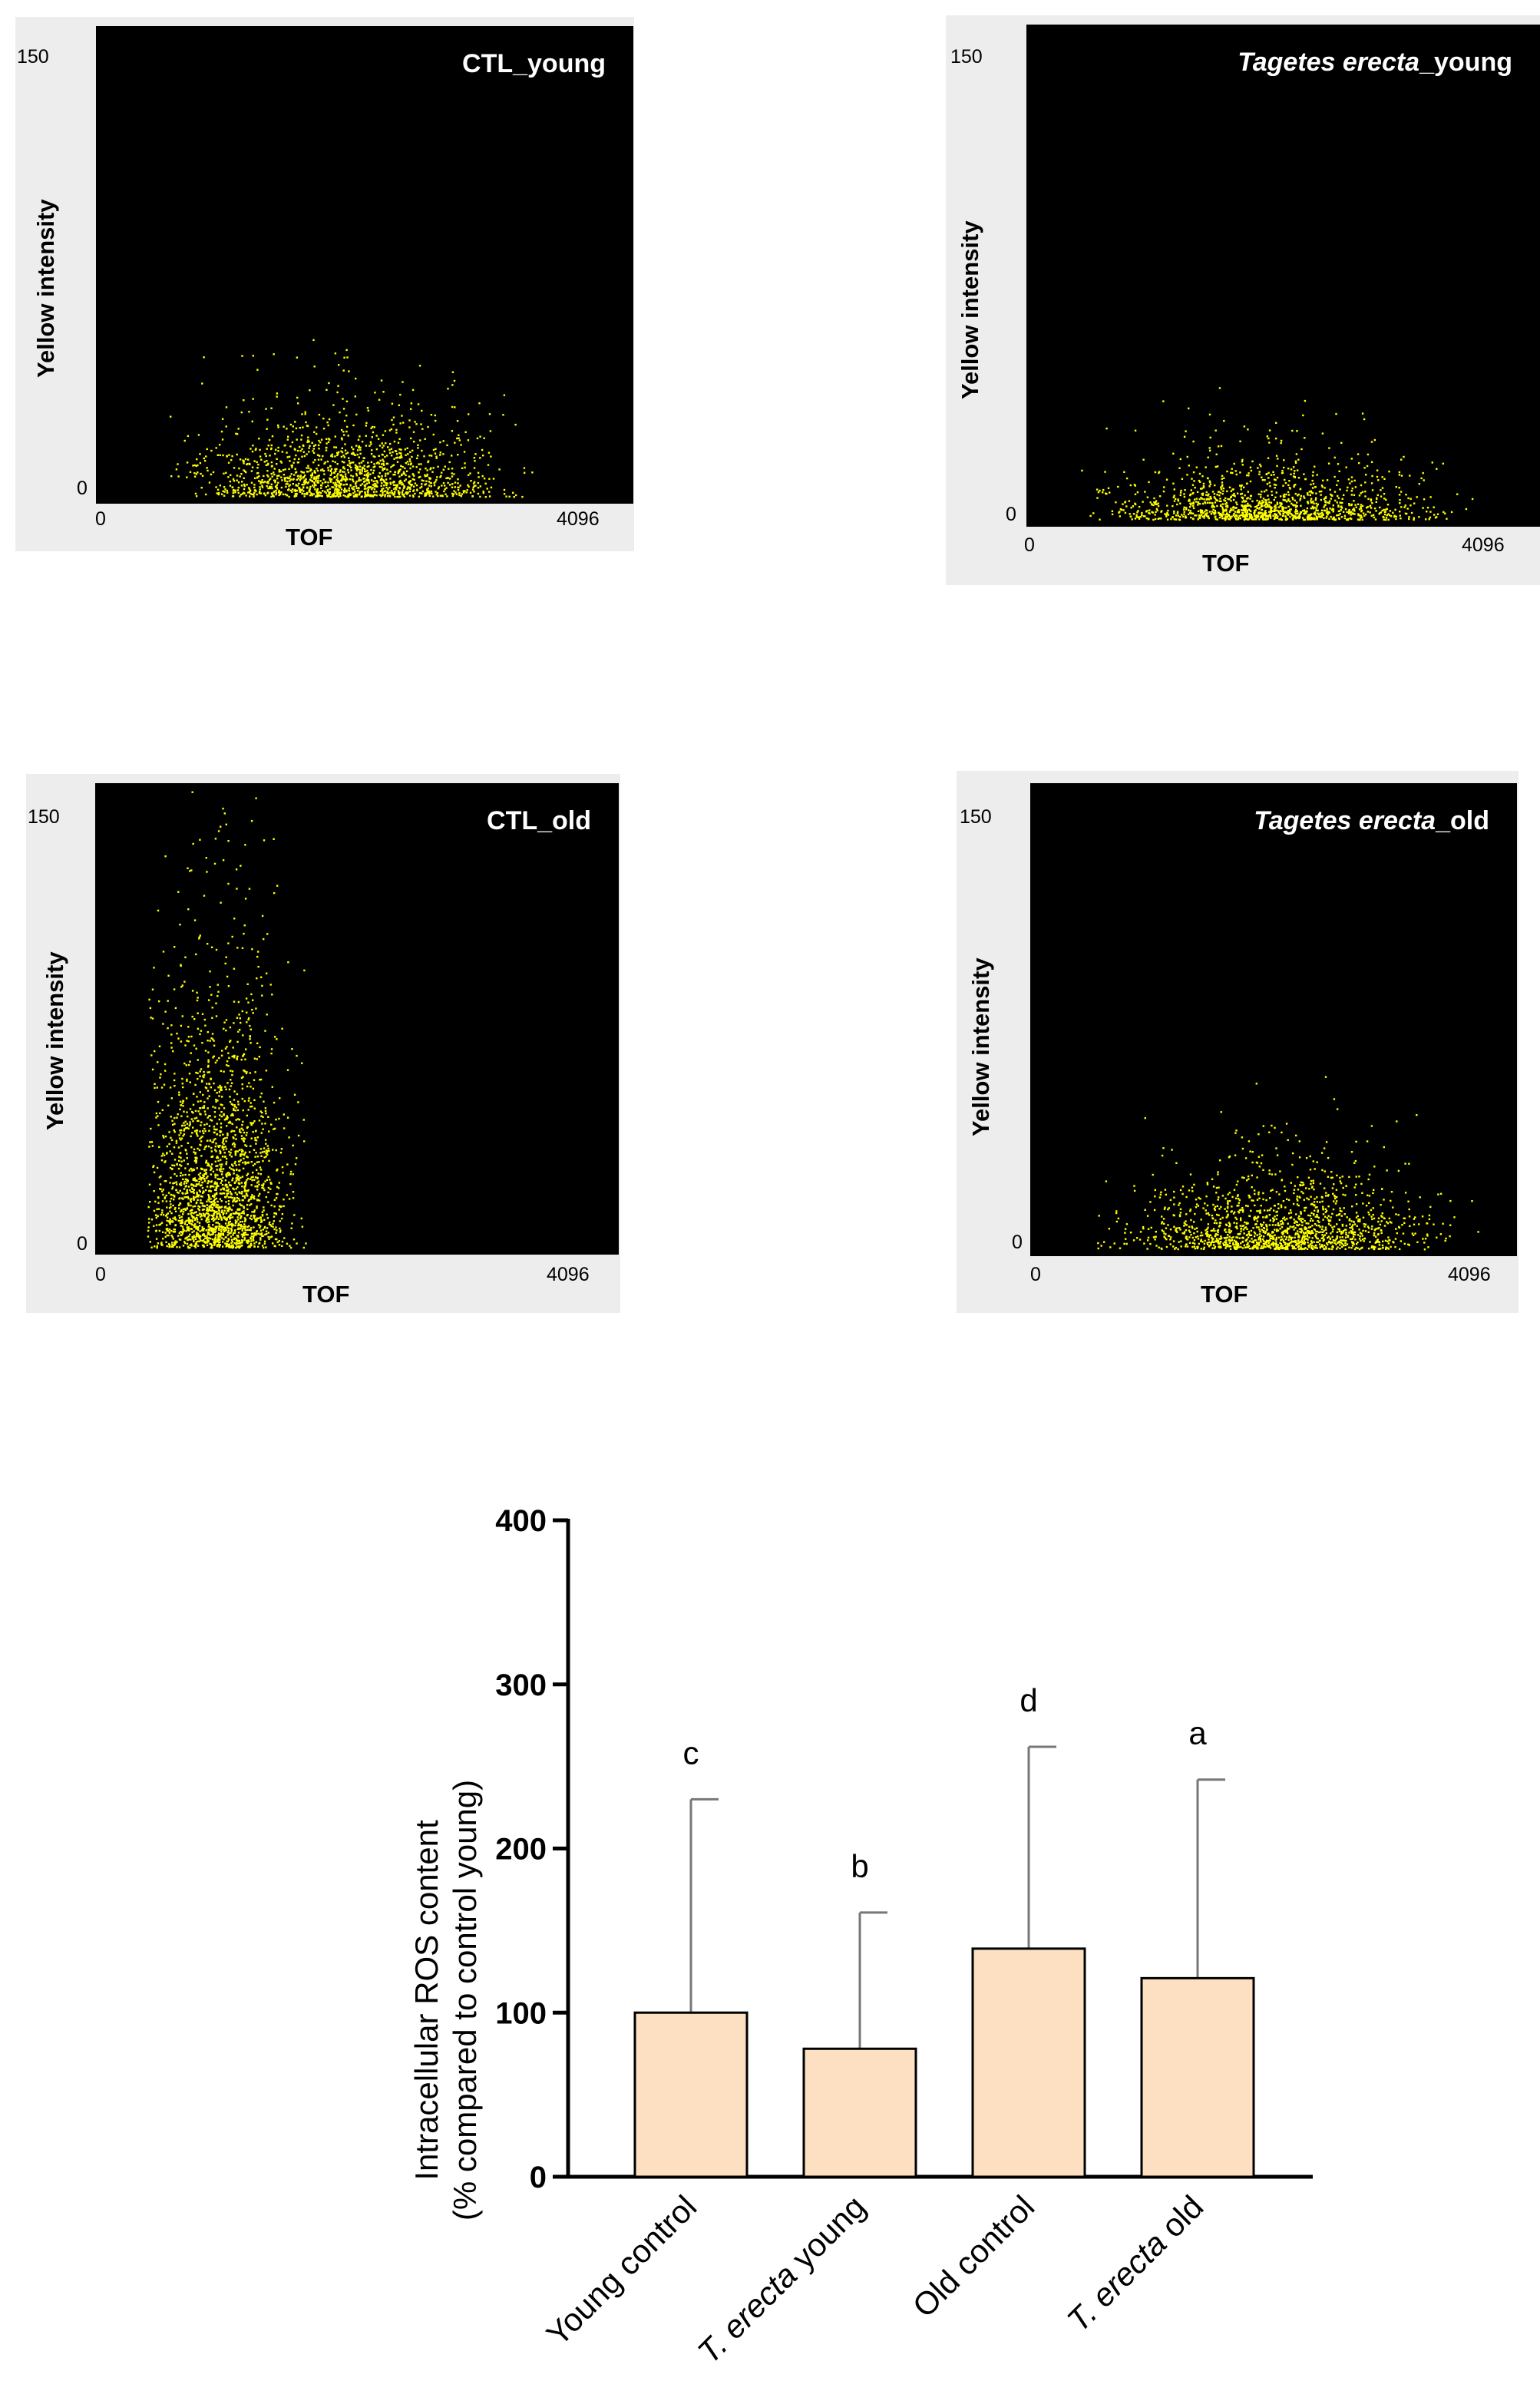 Image resolution: width=1540 pixels, height=2381 pixels. What do you see at coordinates (326, 1294) in the screenshot?
I see `x-axis-label: TOF` at bounding box center [326, 1294].